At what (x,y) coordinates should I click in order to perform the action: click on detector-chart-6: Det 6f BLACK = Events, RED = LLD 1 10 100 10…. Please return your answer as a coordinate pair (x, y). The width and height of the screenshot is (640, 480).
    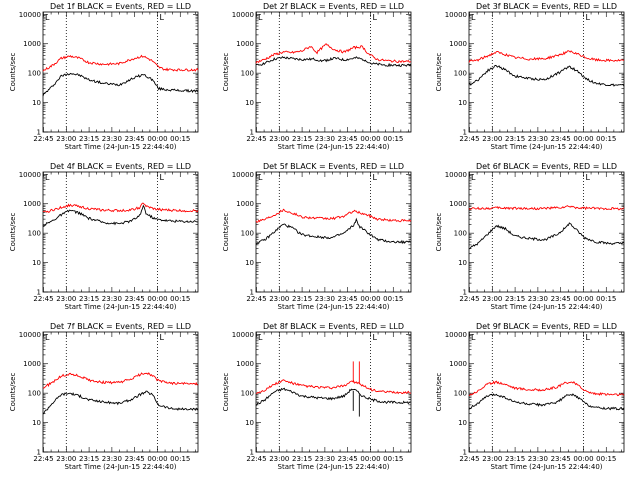
    Looking at the image, I should click on (530, 236).